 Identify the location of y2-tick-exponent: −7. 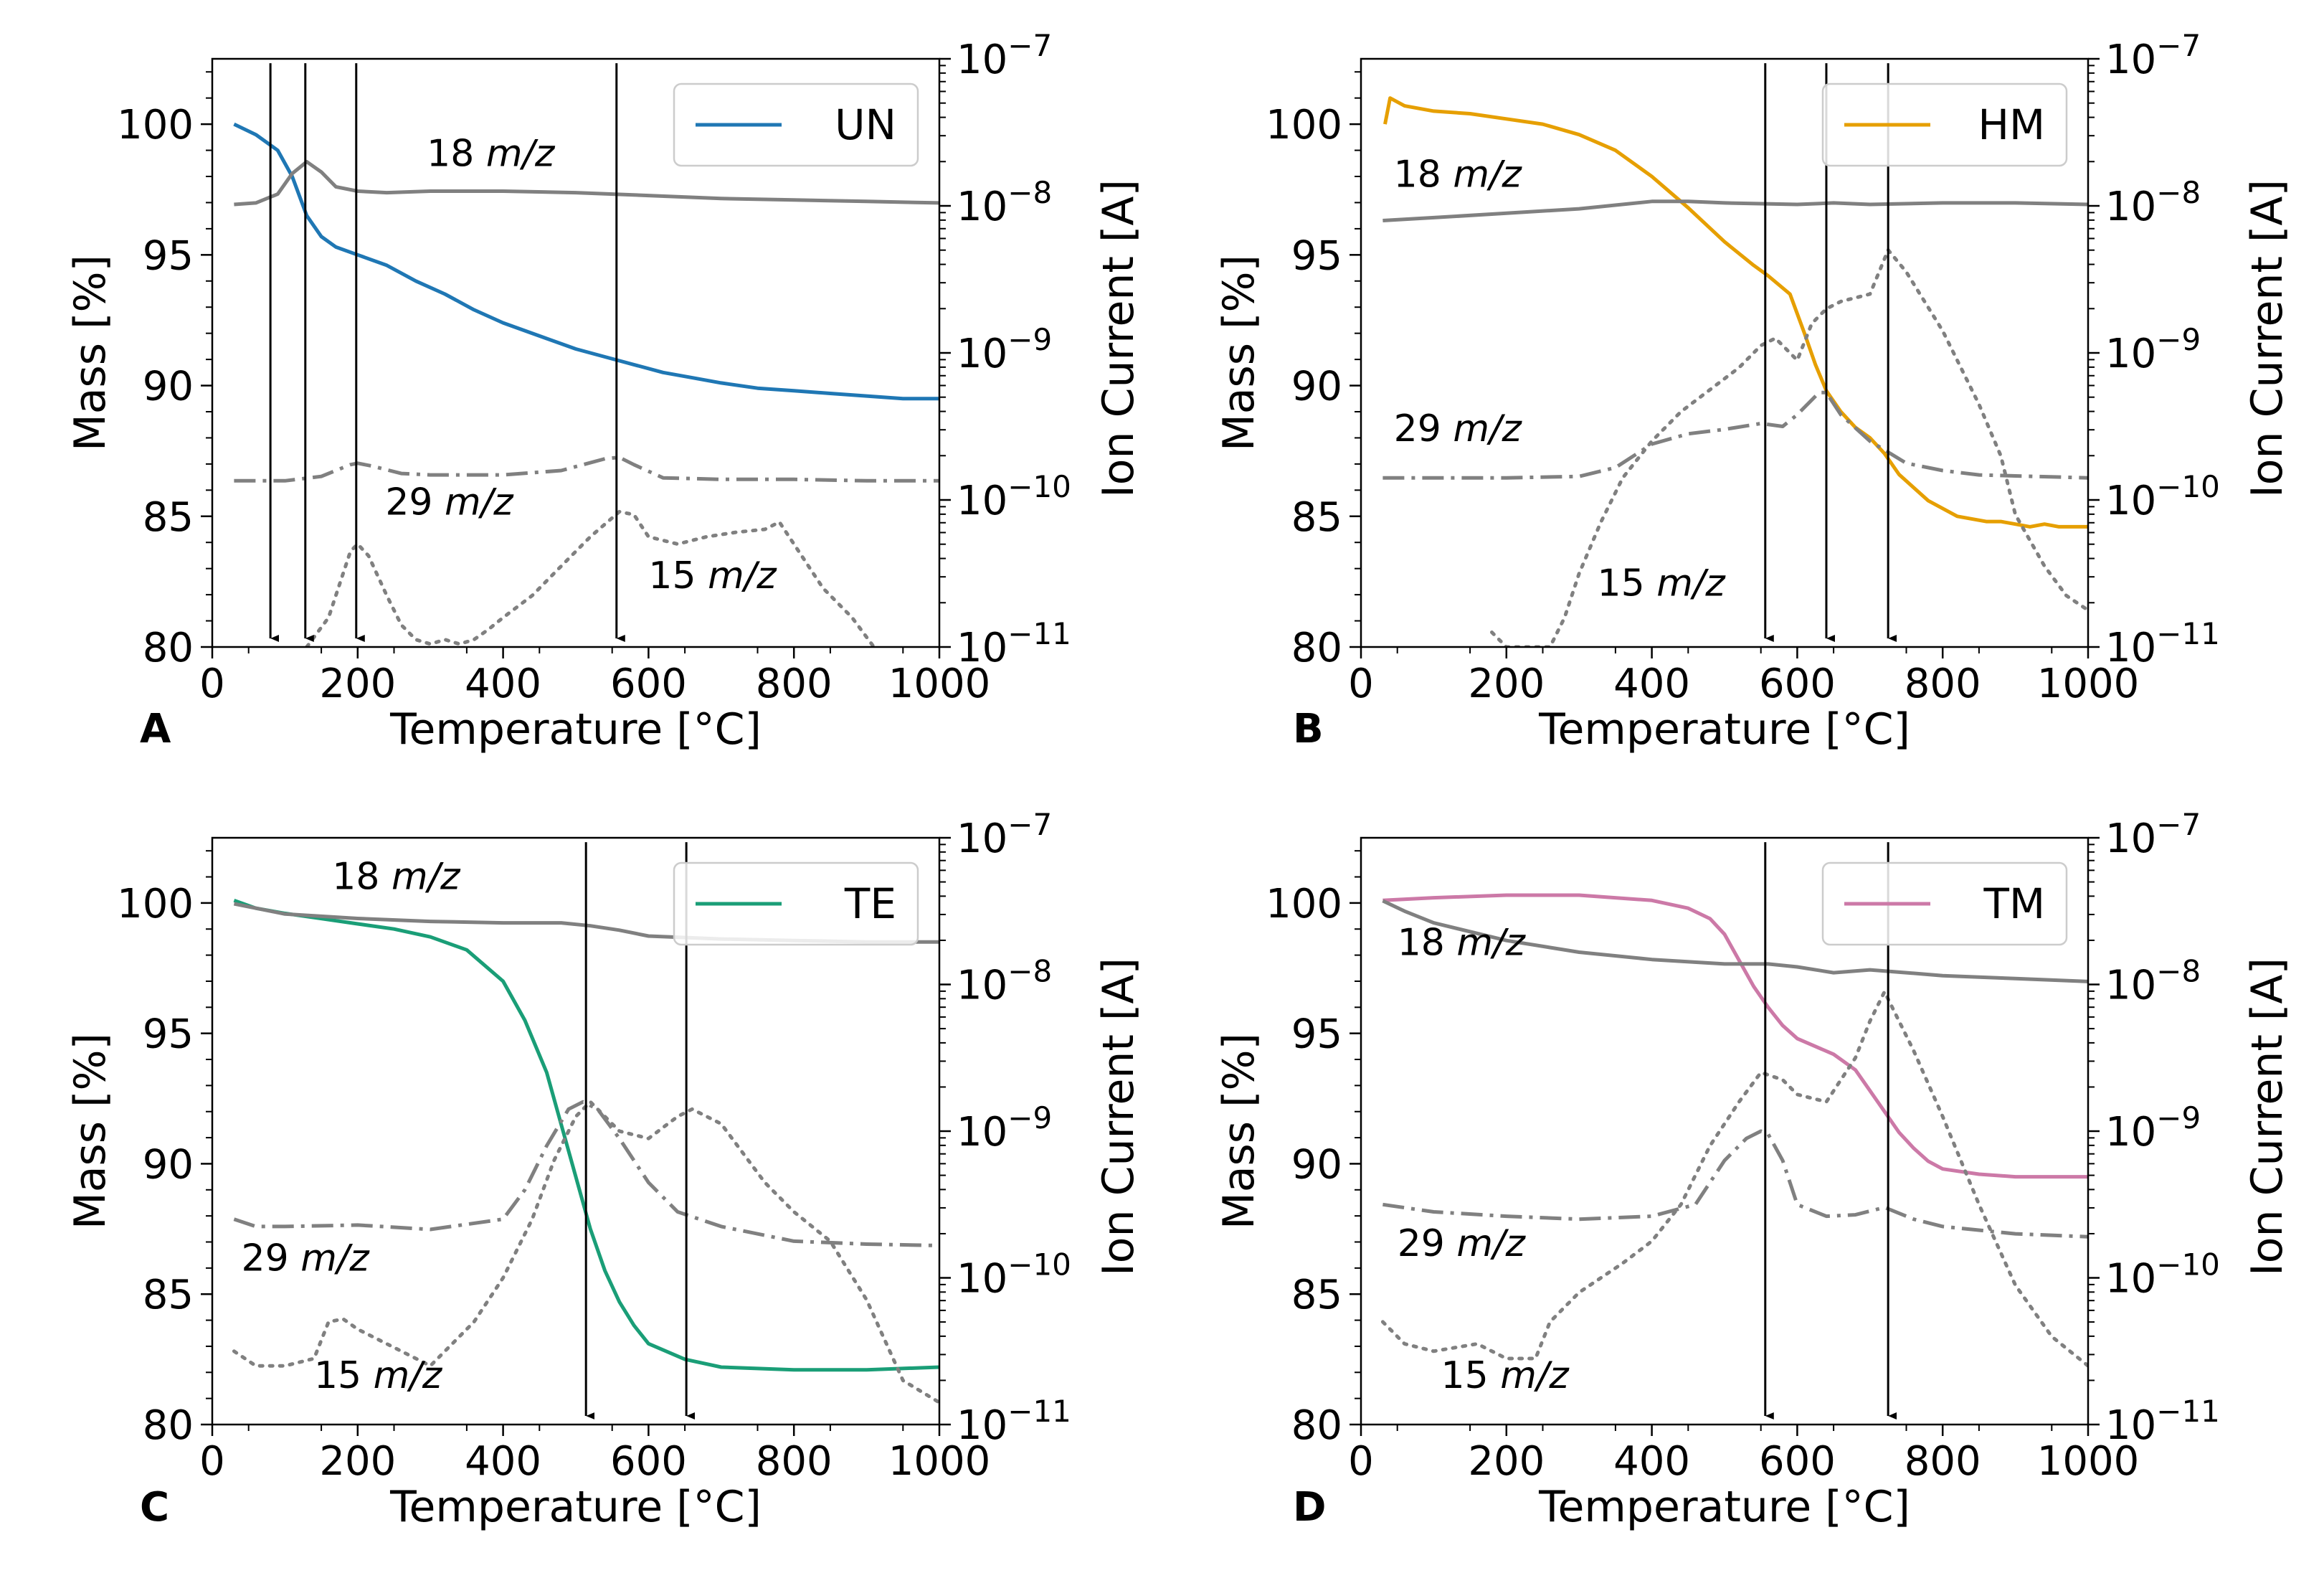
(1029, 45).